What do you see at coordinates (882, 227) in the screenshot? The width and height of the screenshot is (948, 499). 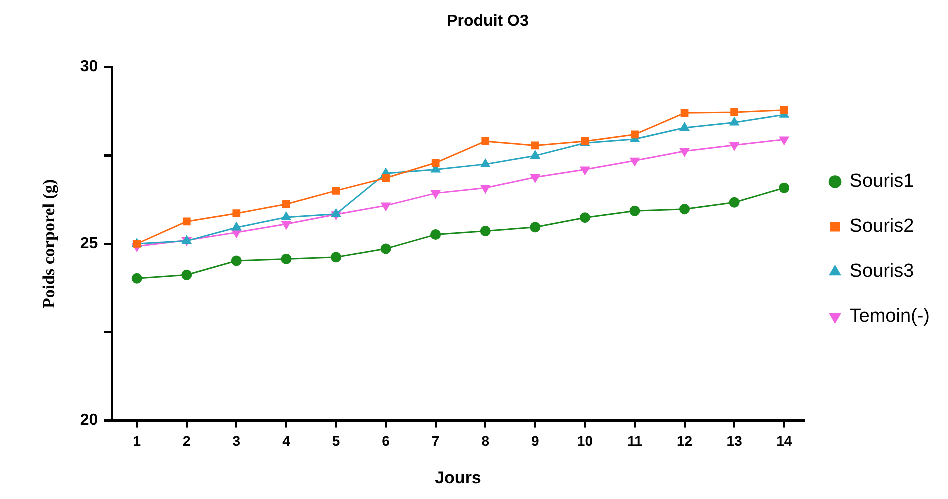 I see `legend-label: Souris2` at bounding box center [882, 227].